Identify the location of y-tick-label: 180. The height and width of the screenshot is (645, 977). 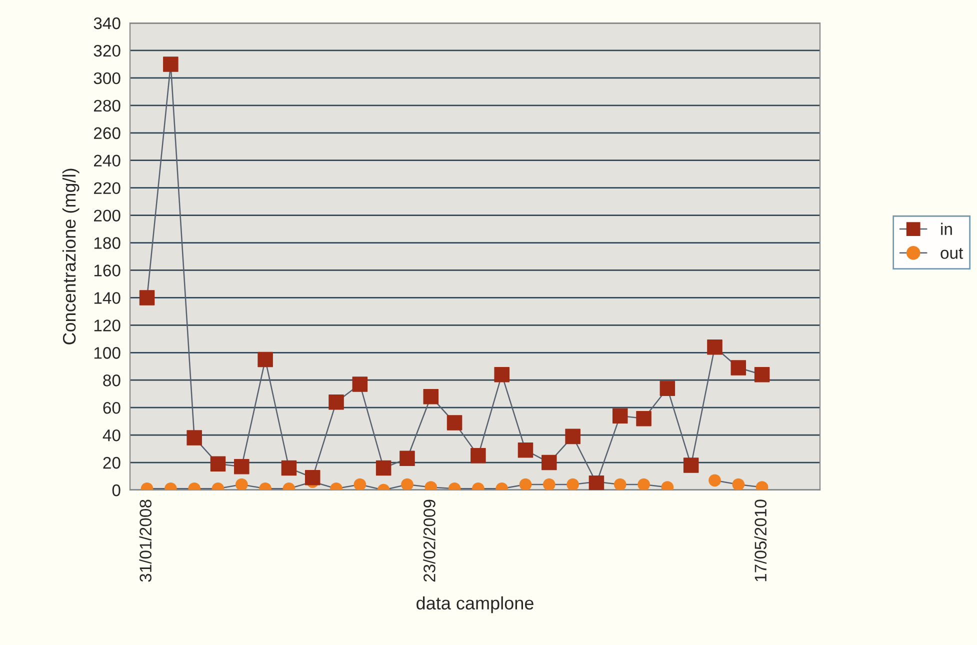
(107, 243).